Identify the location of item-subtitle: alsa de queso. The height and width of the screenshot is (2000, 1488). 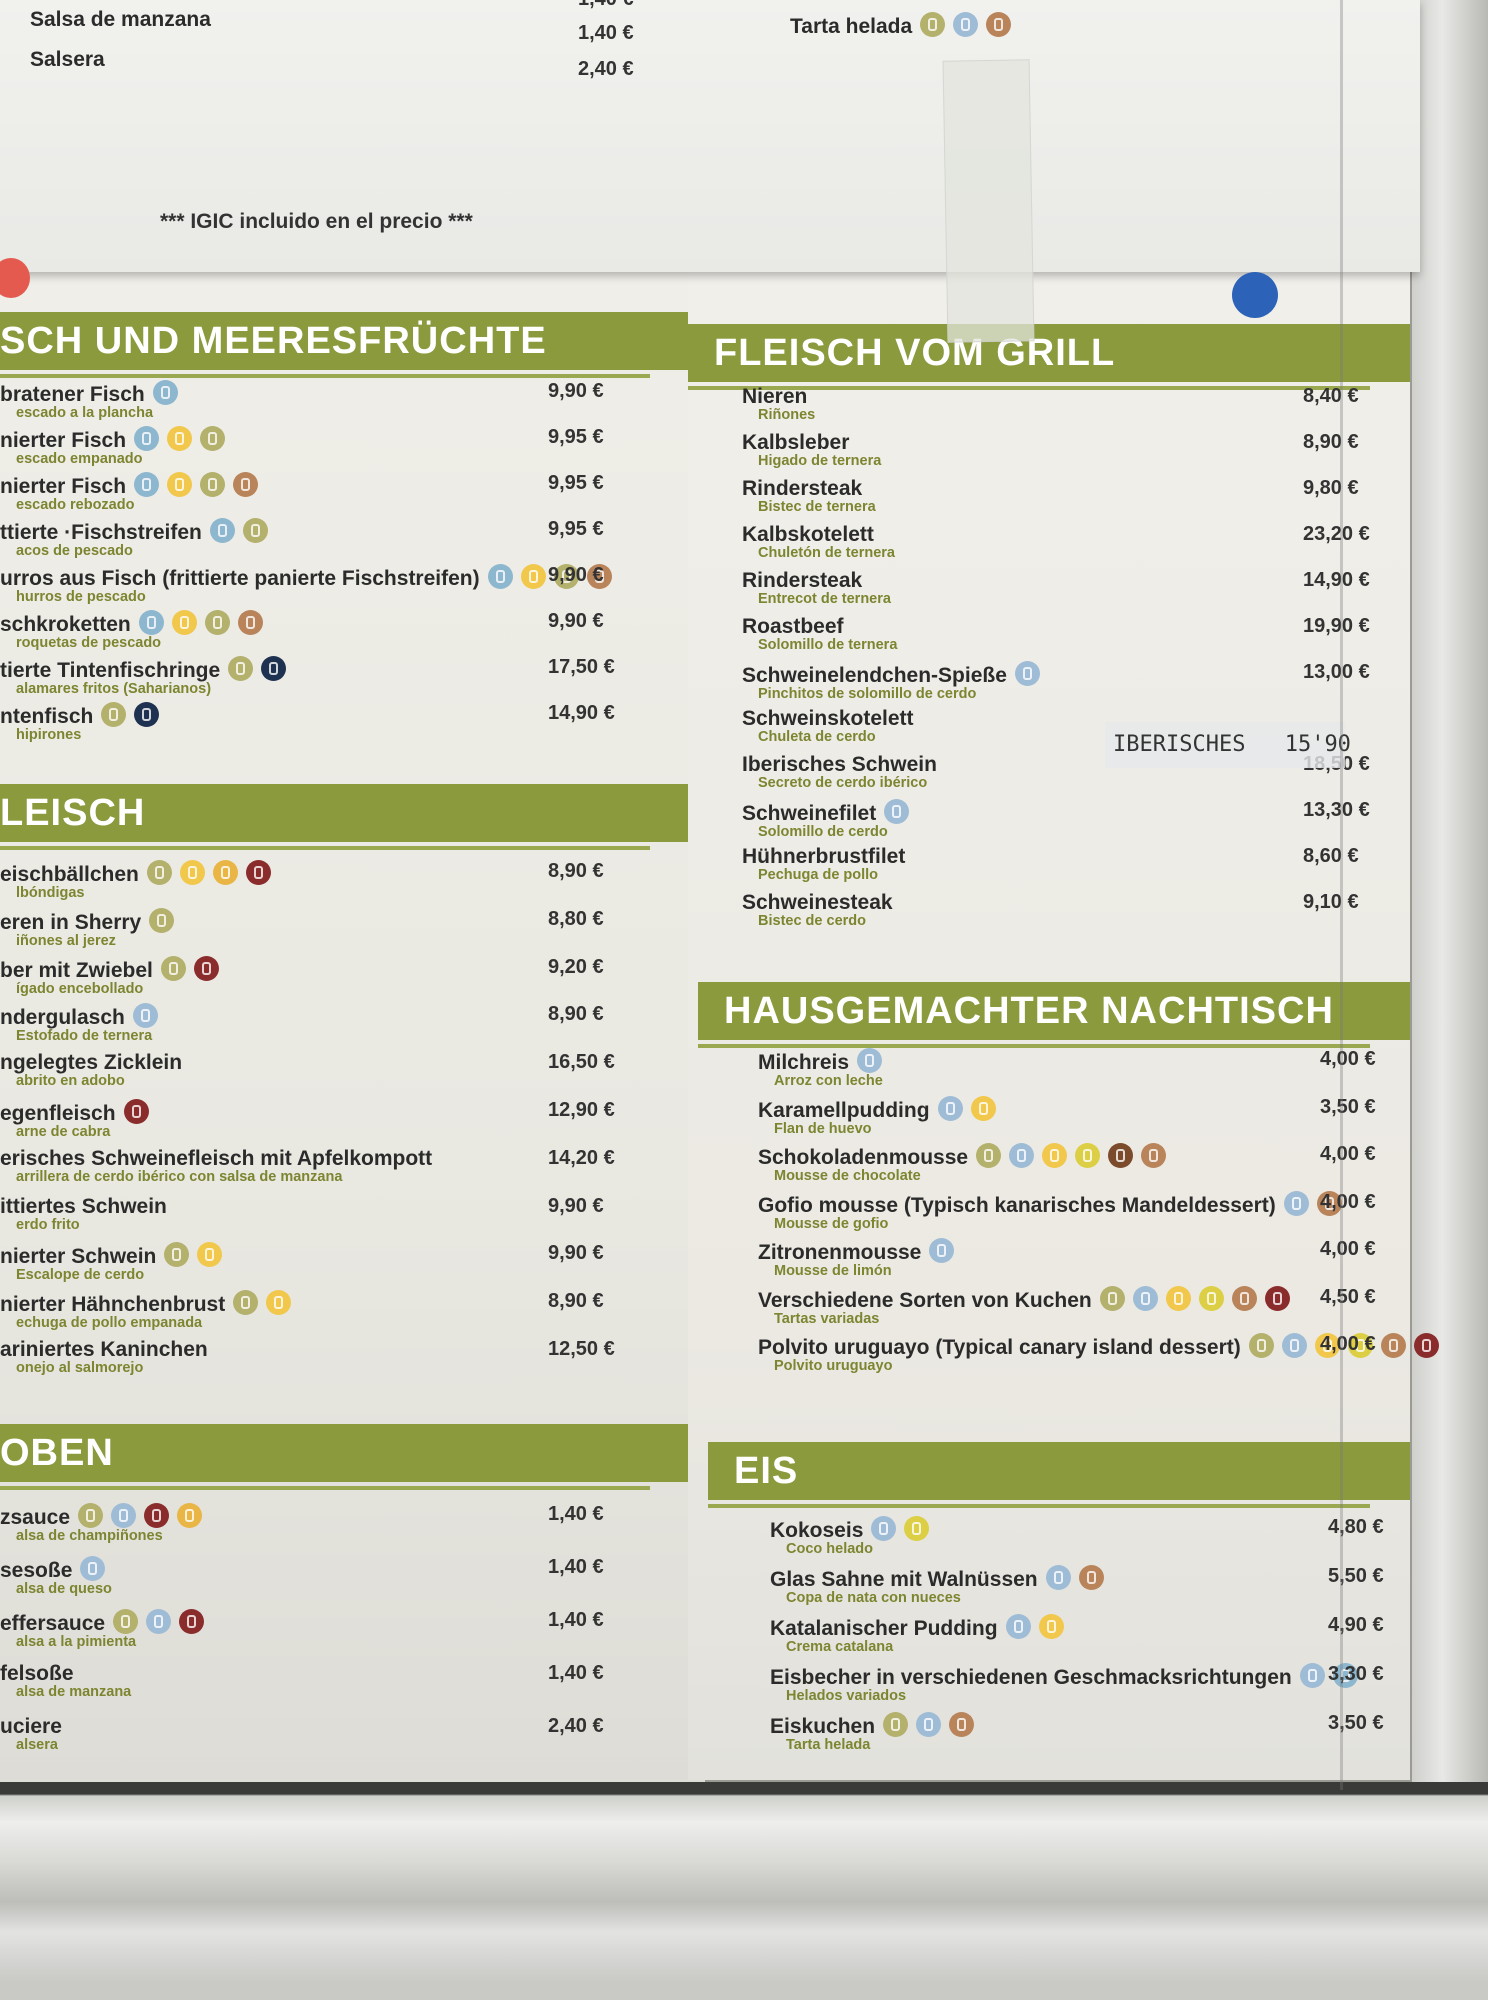
(64, 1589).